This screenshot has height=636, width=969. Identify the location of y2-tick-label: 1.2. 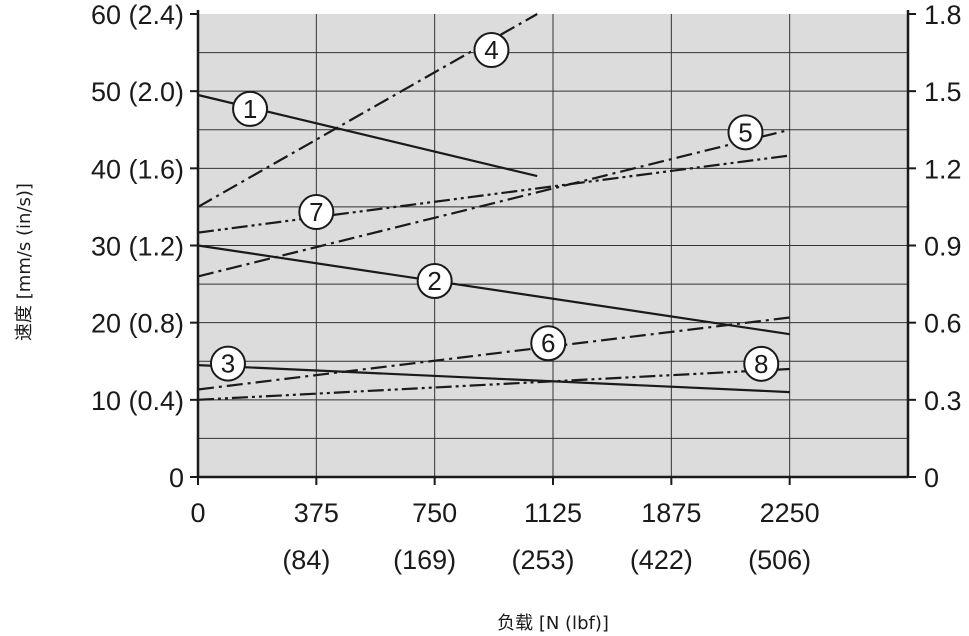
(943, 169).